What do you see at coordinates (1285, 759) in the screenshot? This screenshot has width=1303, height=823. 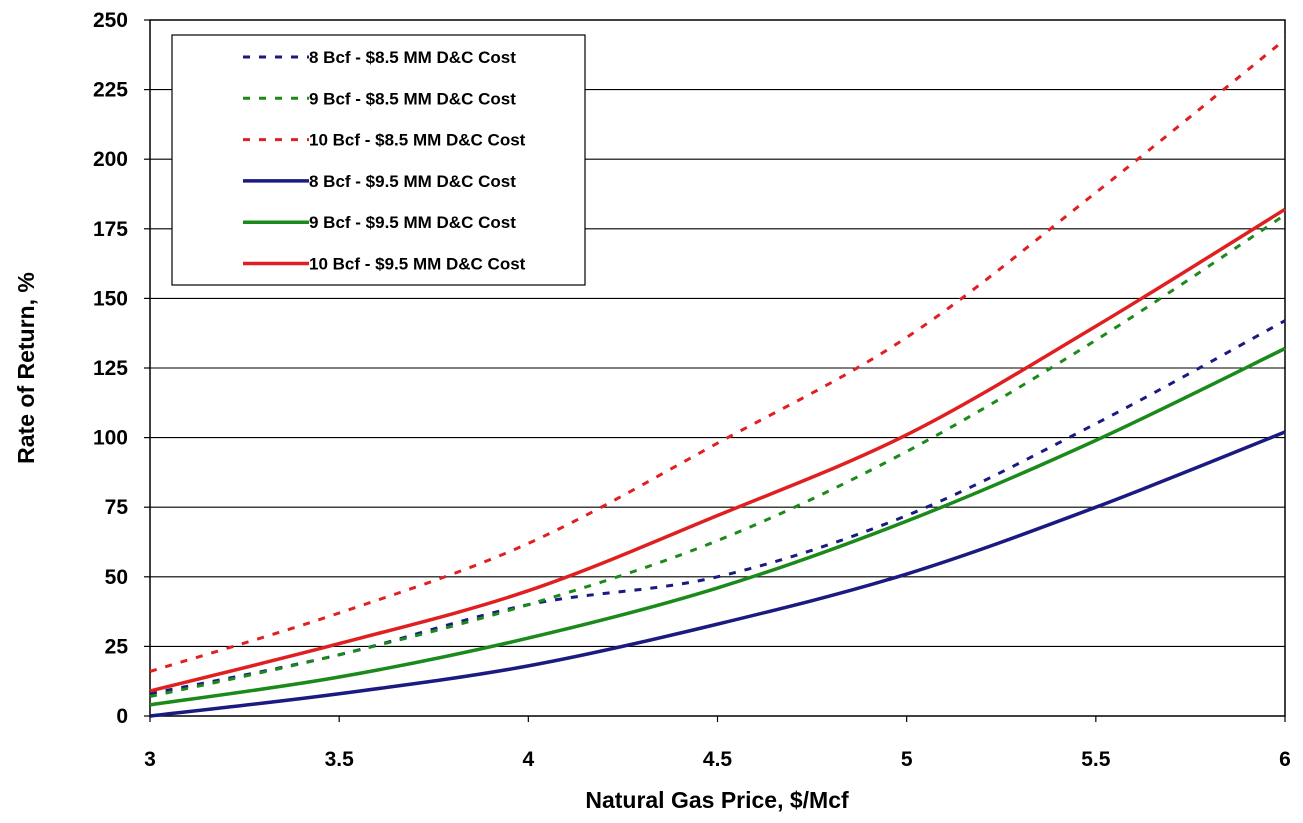 I see `x-tick-label: 6` at bounding box center [1285, 759].